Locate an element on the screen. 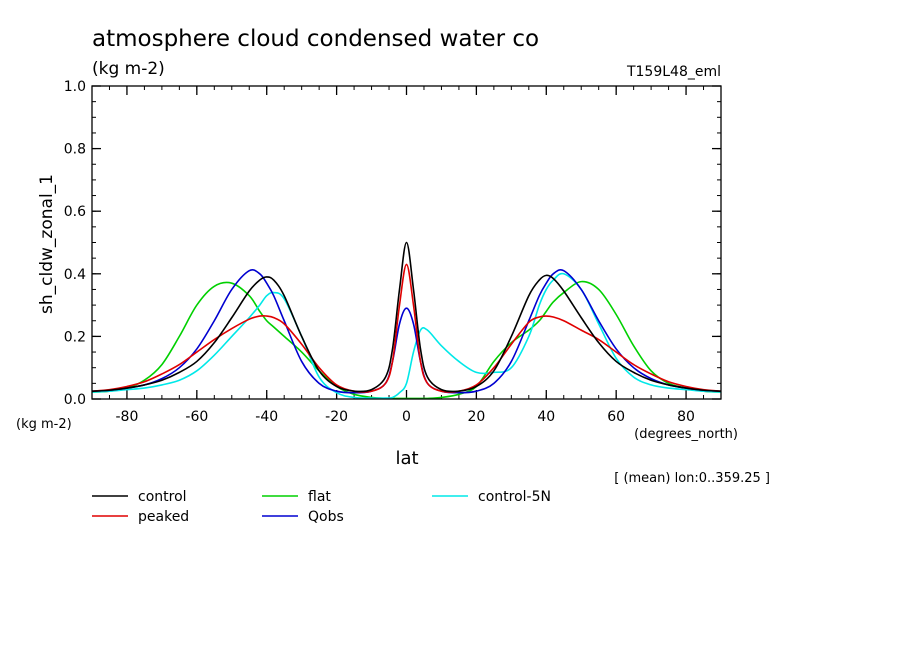  x-tick-label: 20 is located at coordinates (476, 417).